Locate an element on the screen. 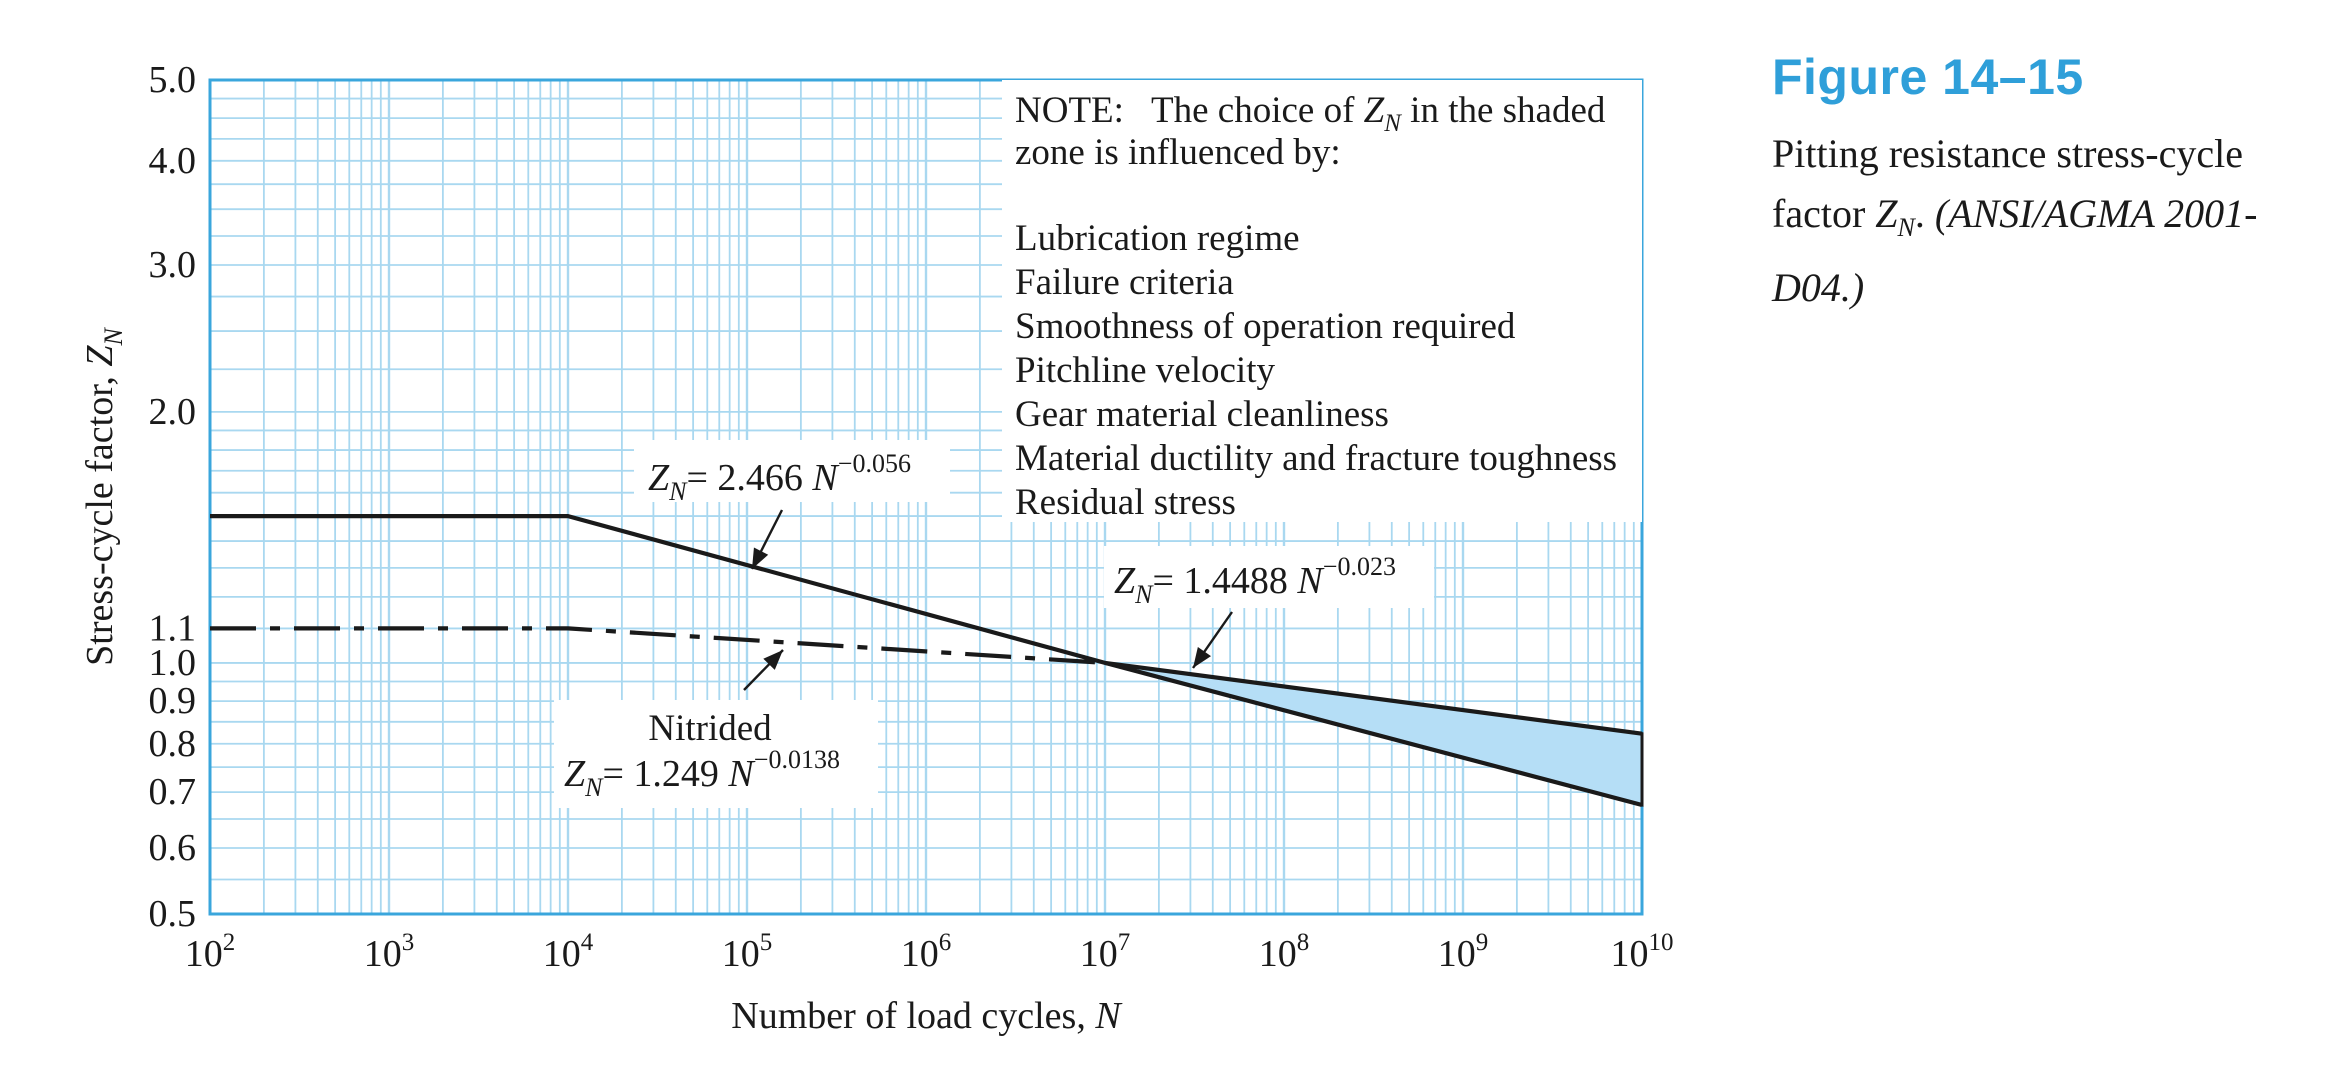  note-item: Residual stress is located at coordinates (1125, 502).